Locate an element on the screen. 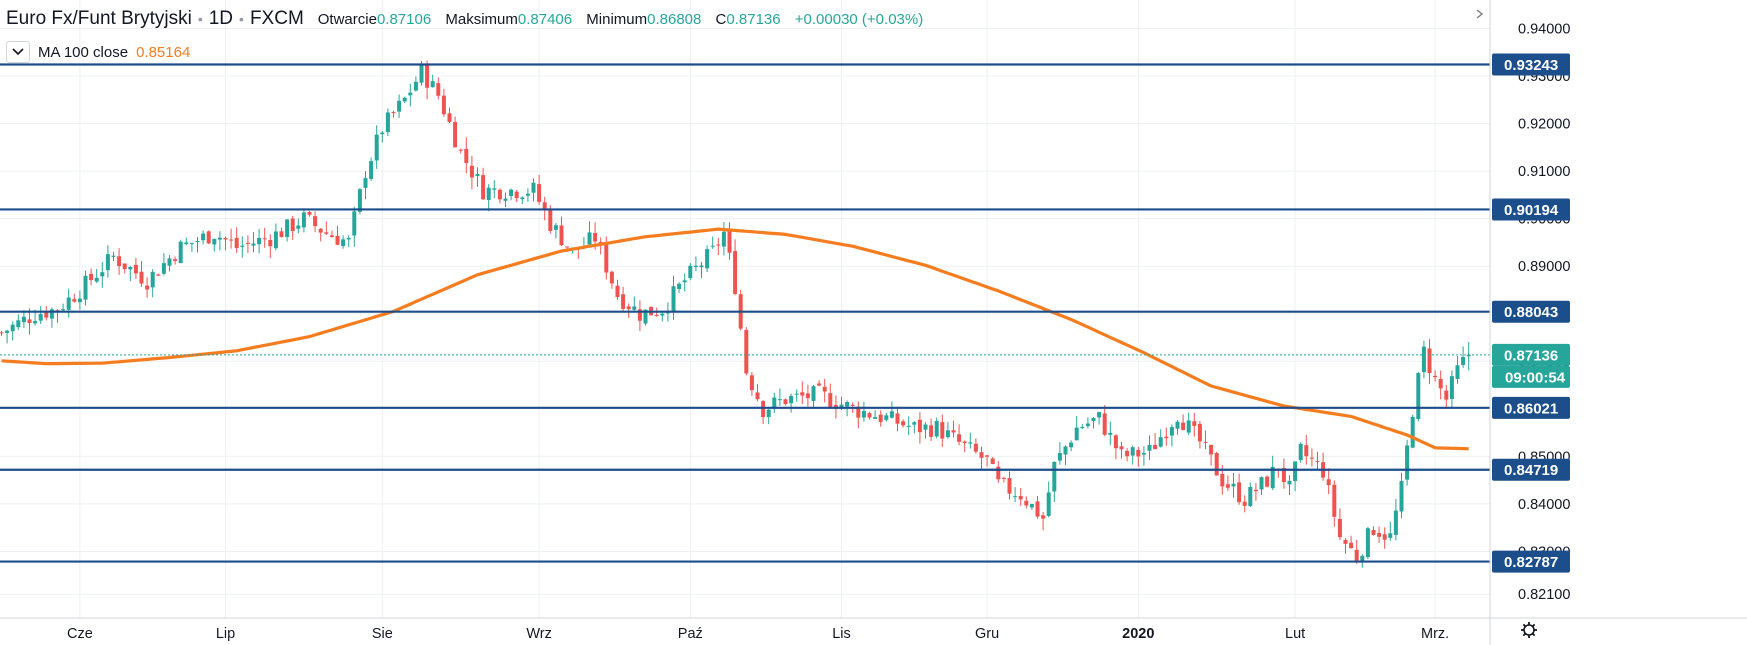  x-tick-label: Lis is located at coordinates (841, 634).